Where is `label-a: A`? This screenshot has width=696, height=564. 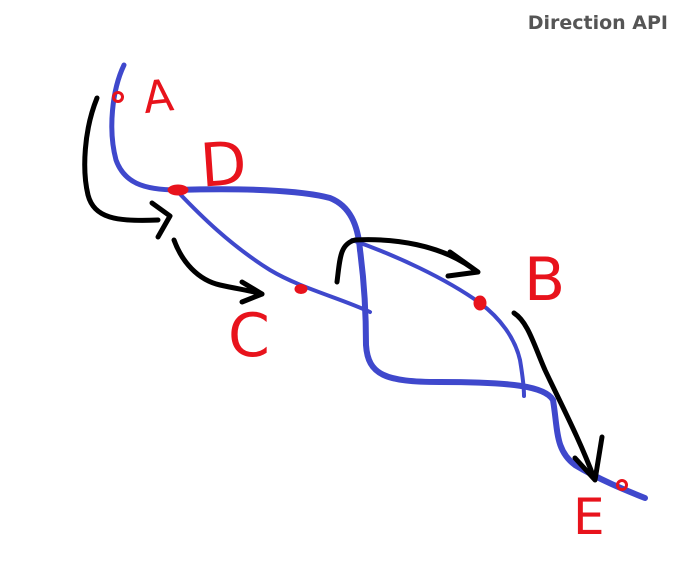
label-a: A is located at coordinates (158, 97).